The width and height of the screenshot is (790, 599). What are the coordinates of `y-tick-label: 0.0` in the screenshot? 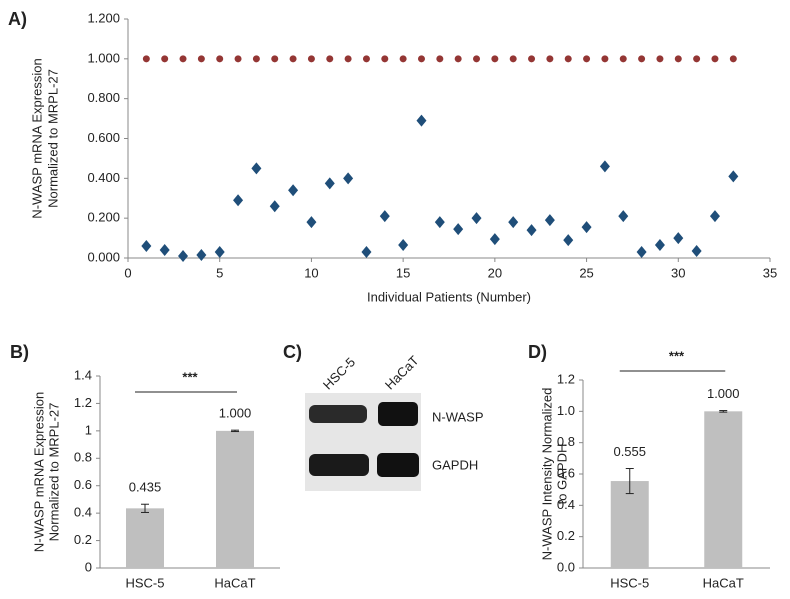 It's located at (566, 566).